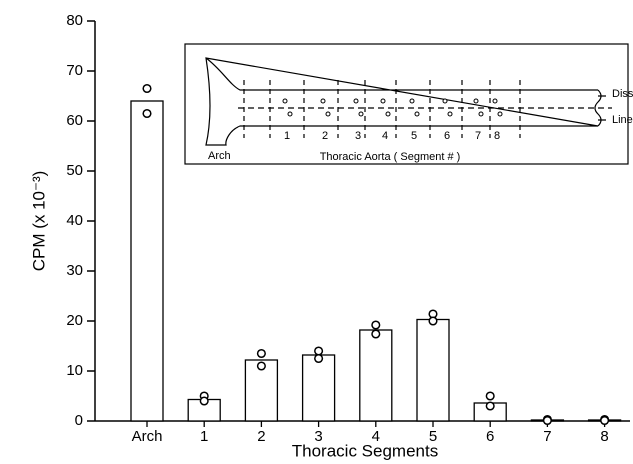  Describe the element at coordinates (287, 136) in the screenshot. I see `inset-segment-label: 1` at that location.